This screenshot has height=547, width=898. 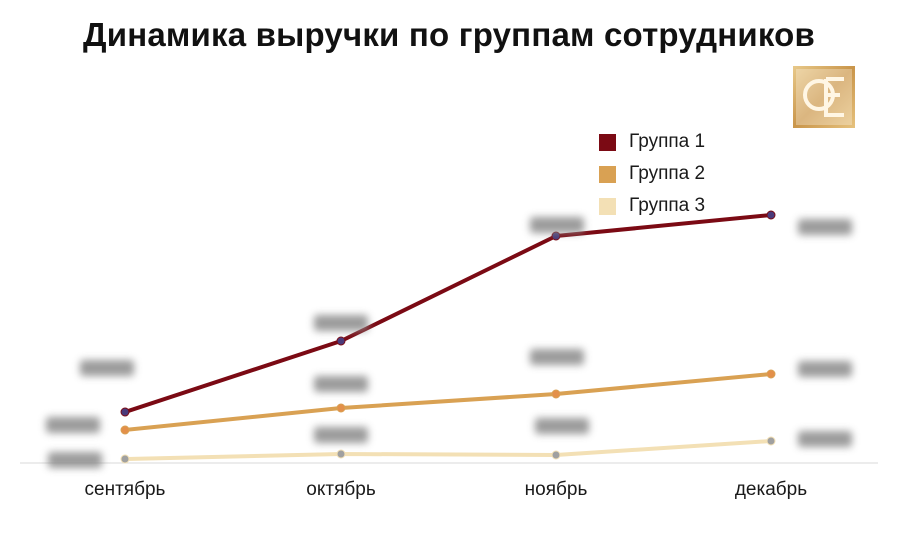 What do you see at coordinates (556, 489) in the screenshot?
I see `x-tick-label: ноябрь` at bounding box center [556, 489].